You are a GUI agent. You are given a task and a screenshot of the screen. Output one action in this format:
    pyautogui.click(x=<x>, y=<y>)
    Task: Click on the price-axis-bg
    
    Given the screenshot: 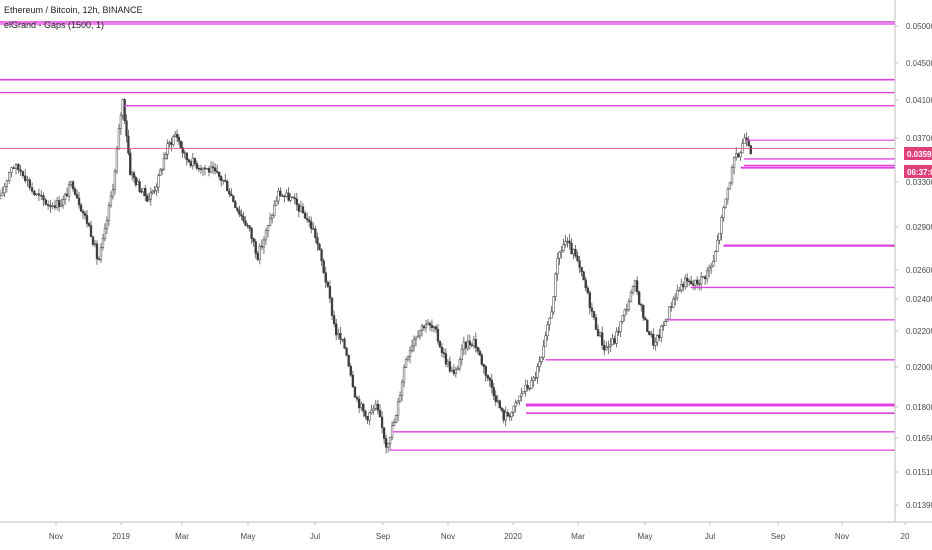 What is the action you would take?
    pyautogui.click(x=913, y=275)
    